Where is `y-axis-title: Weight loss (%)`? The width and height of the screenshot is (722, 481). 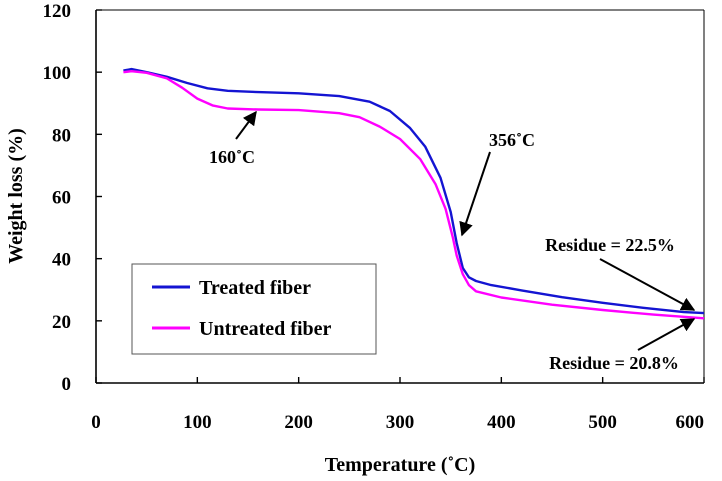 y-axis-title: Weight loss (%) is located at coordinates (16, 196).